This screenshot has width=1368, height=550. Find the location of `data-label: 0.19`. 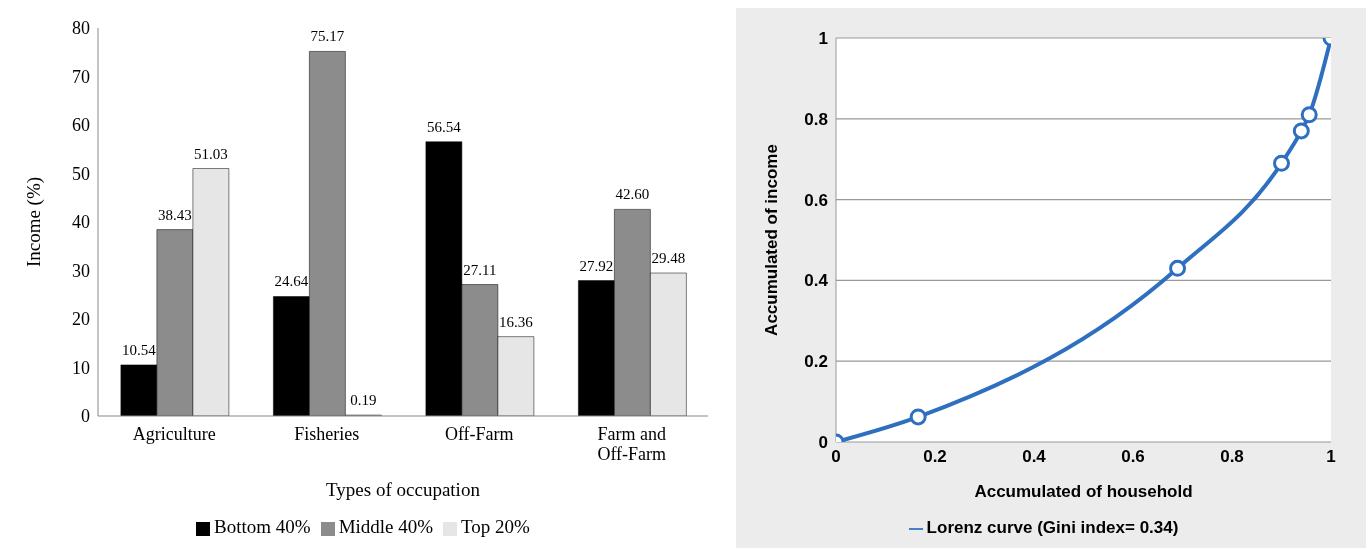

data-label: 0.19 is located at coordinates (363, 400).